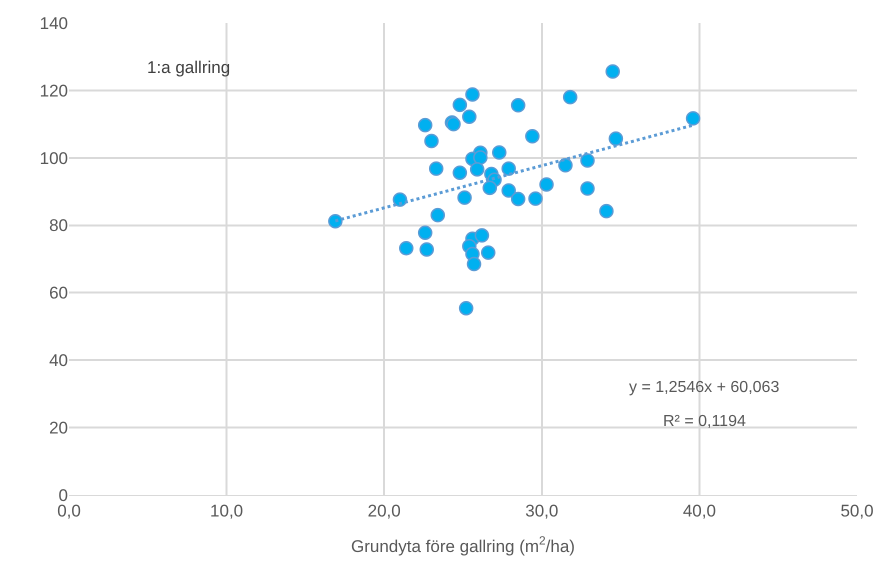 Image resolution: width=886 pixels, height=583 pixels. I want to click on annotation: R² = 0,1194, so click(704, 421).